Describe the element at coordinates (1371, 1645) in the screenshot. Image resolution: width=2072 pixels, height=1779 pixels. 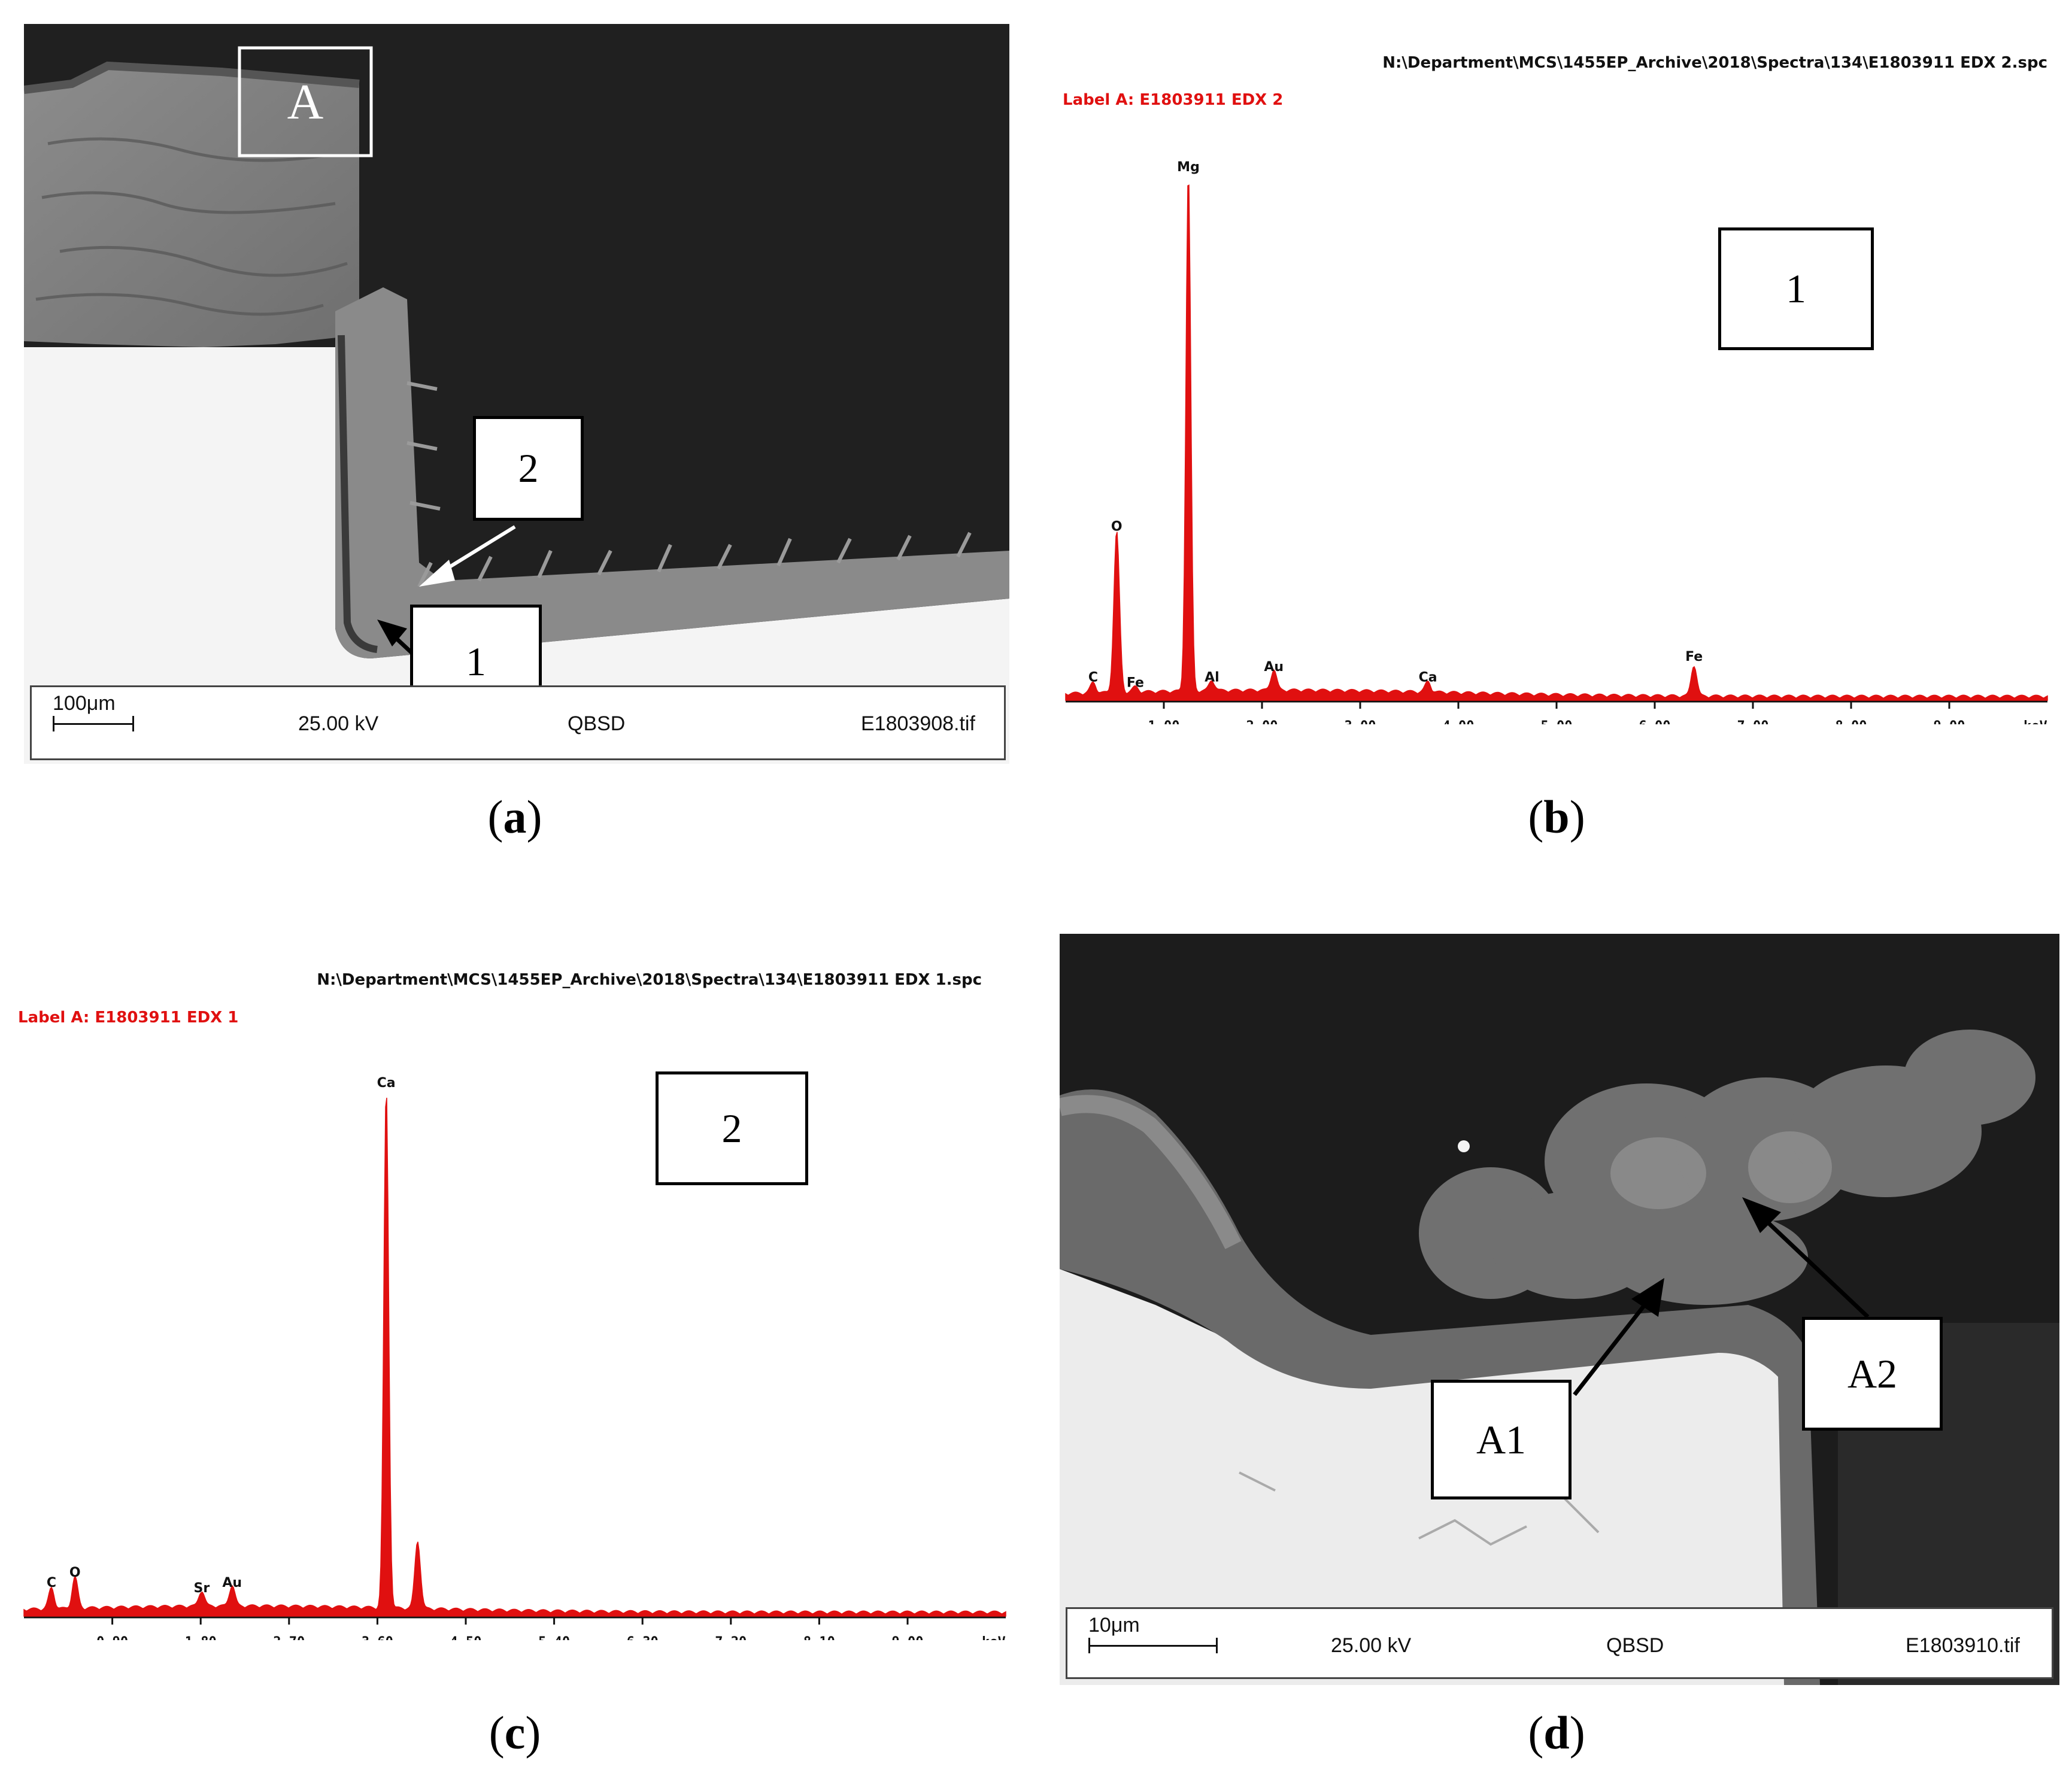
I see `voltage-label-d: 25.00 kV` at that location.